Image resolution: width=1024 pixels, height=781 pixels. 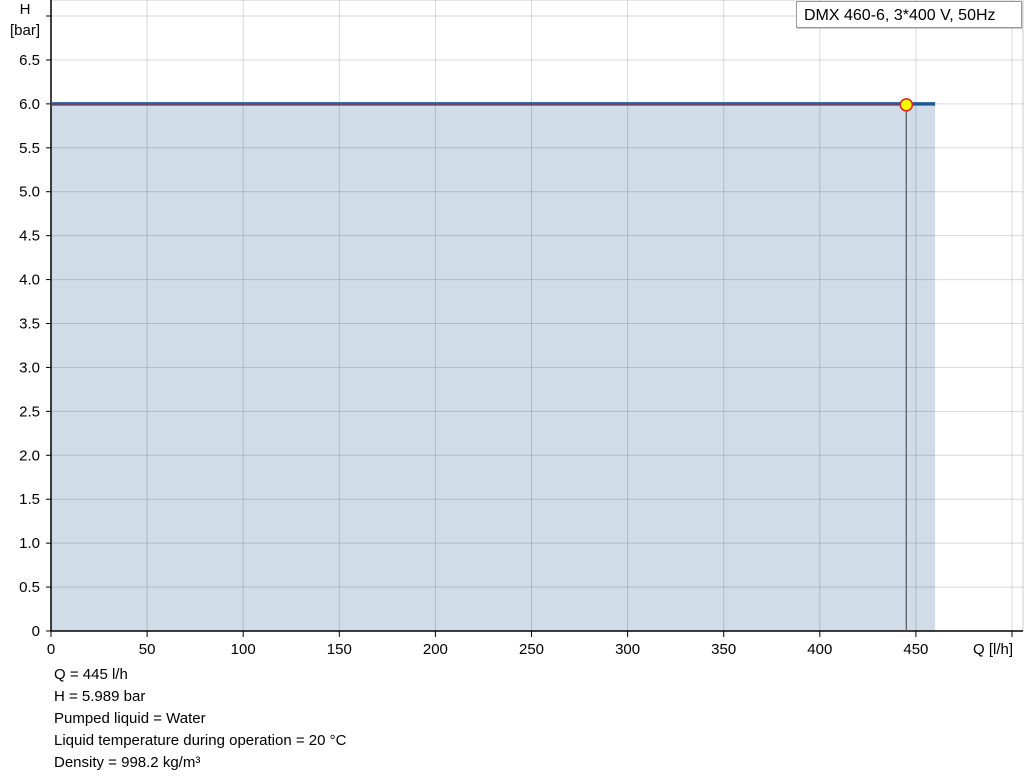 What do you see at coordinates (435, 649) in the screenshot?
I see `x-tick-label: 200` at bounding box center [435, 649].